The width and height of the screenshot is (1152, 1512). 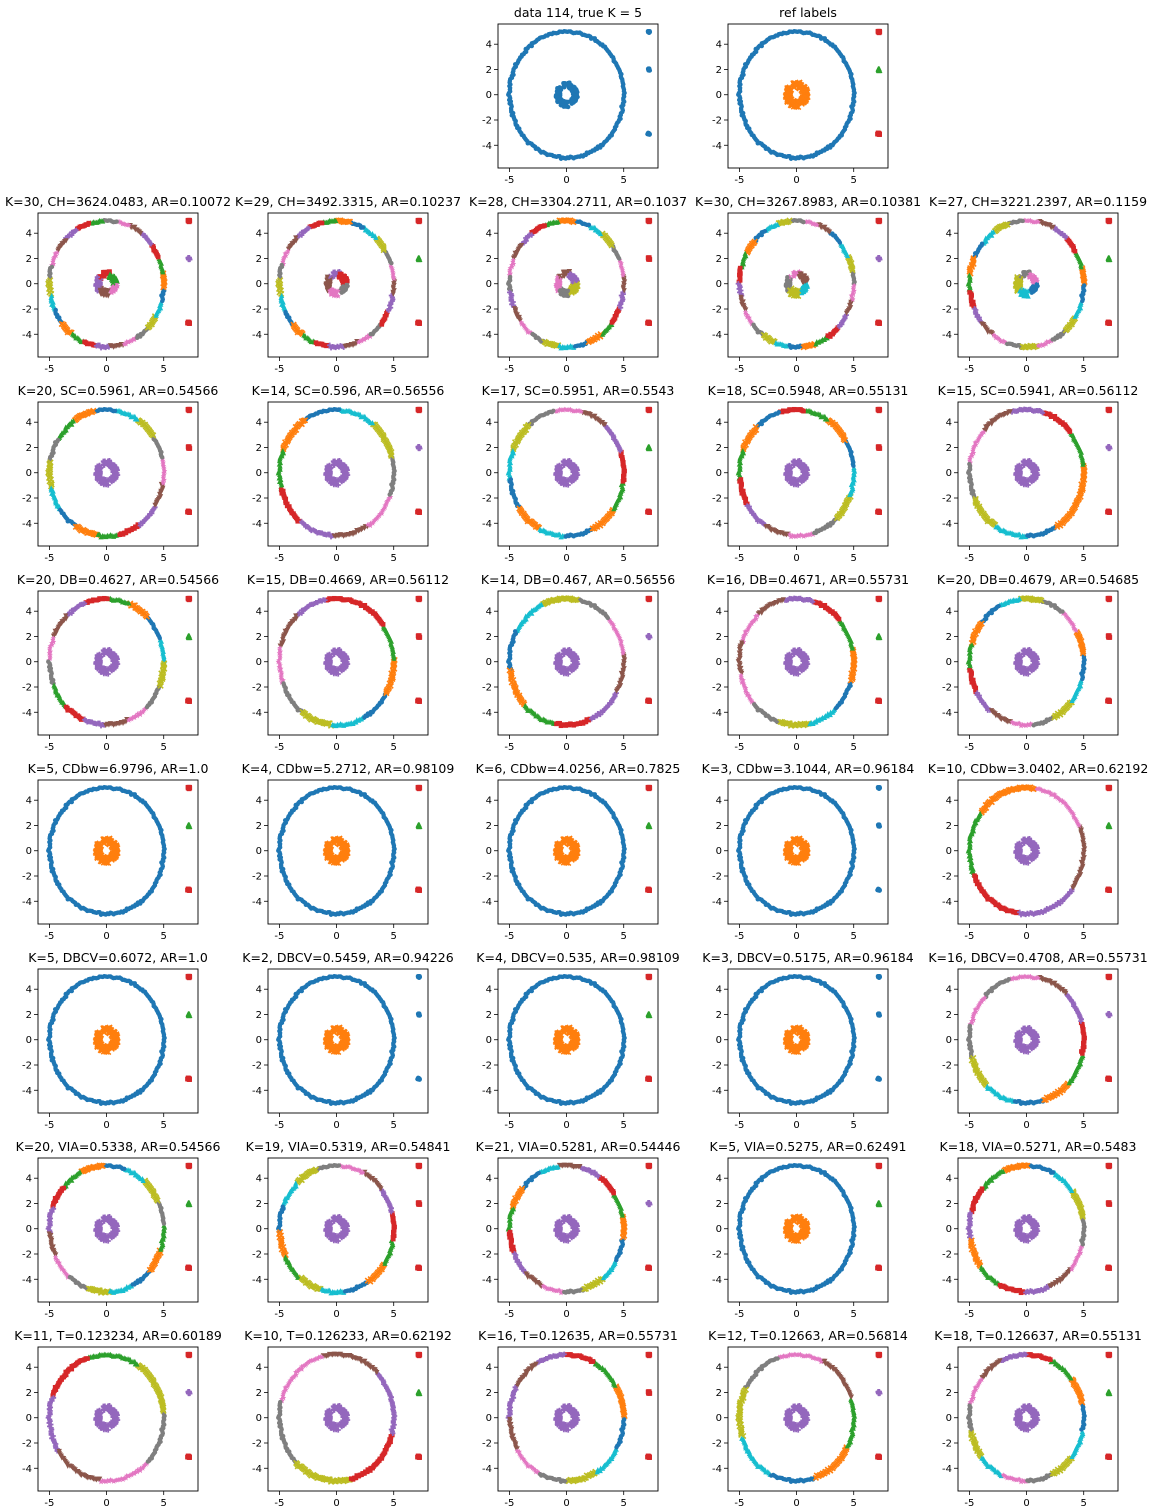 What do you see at coordinates (578, 579) in the screenshot?
I see `subplot-title: K=14, DB=0.467, AR=0.56556` at bounding box center [578, 579].